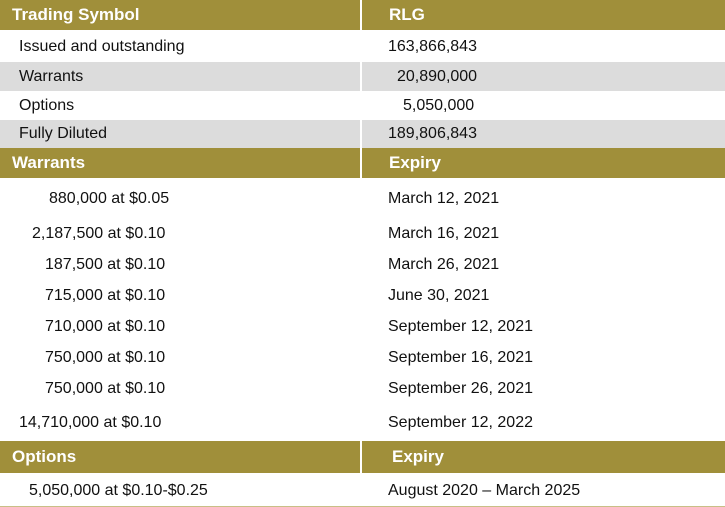 The image size is (725, 507). I want to click on header-label: Options, so click(44, 456).